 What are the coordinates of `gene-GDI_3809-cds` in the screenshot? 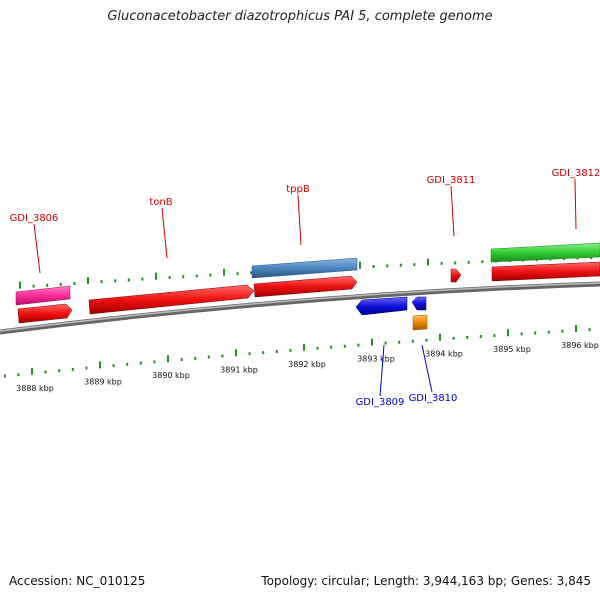 It's located at (381, 306).